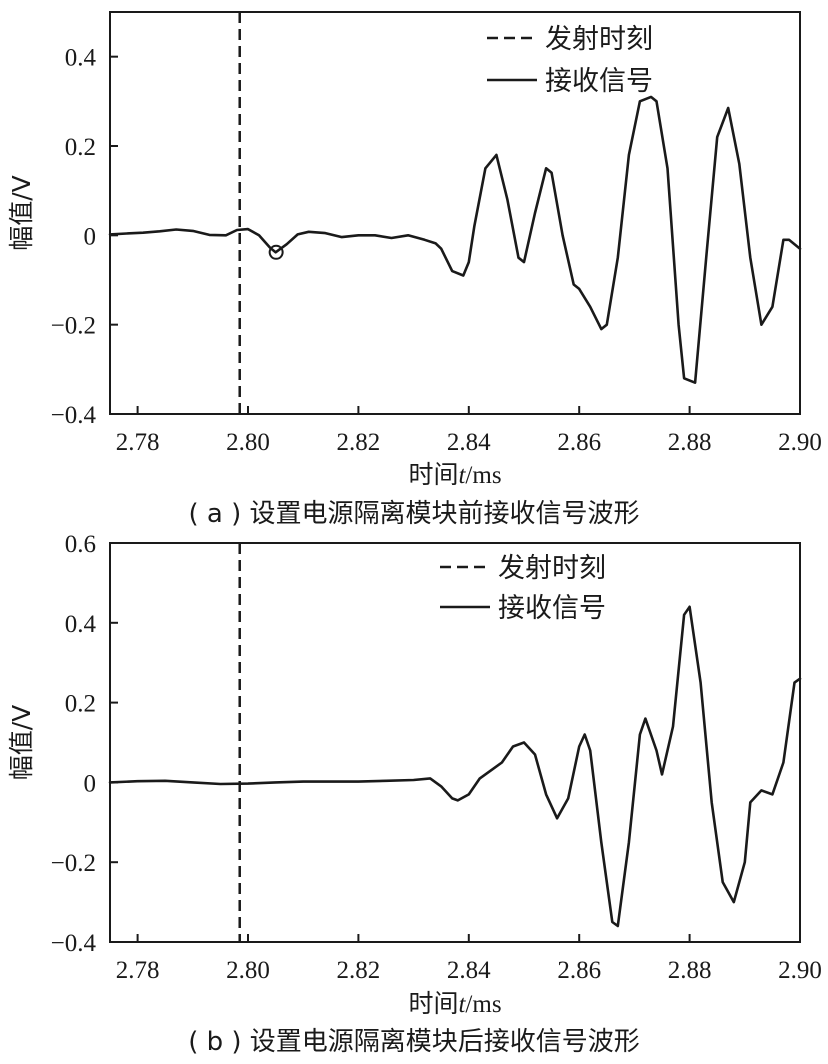 This screenshot has width=828, height=1064. What do you see at coordinates (414, 1042) in the screenshot?
I see `panel-caption: ( b ) 设置电源隔离模块后接收信号波形` at bounding box center [414, 1042].